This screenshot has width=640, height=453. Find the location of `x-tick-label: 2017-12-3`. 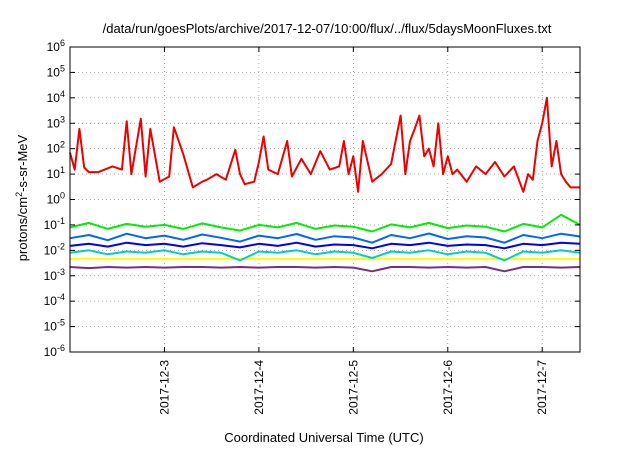

x-tick-label: 2017-12-3 is located at coordinates (164, 387).